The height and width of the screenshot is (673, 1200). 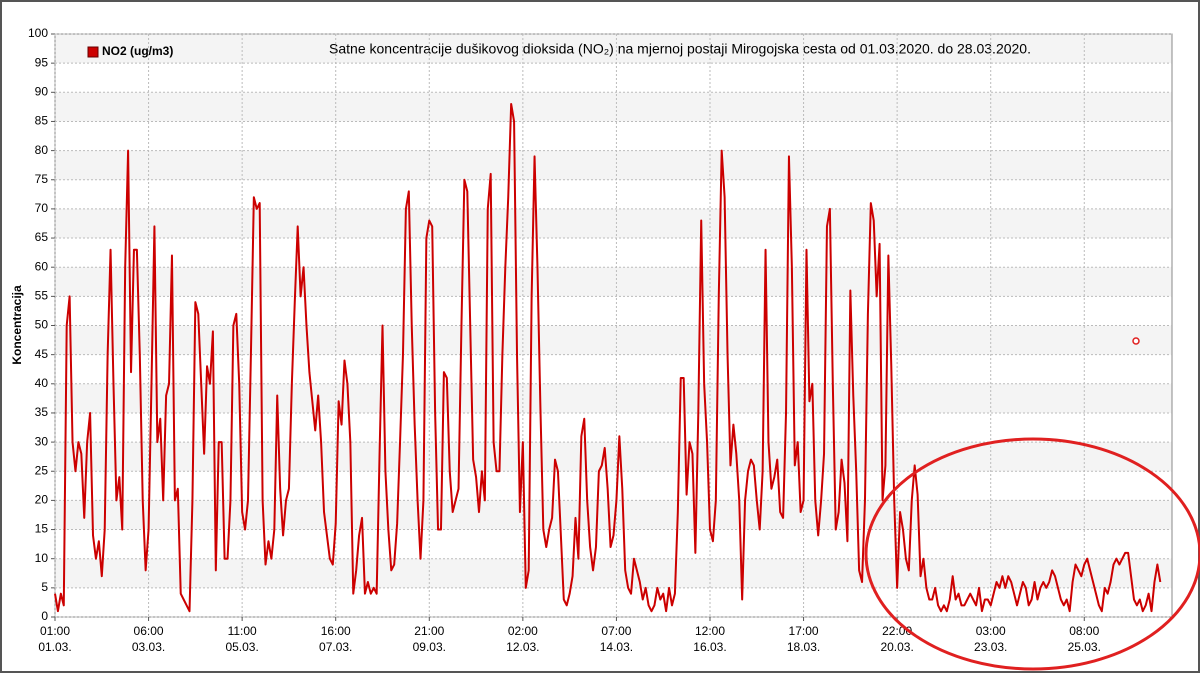 What do you see at coordinates (44, 587) in the screenshot?
I see `y-tick-label: 5` at bounding box center [44, 587].